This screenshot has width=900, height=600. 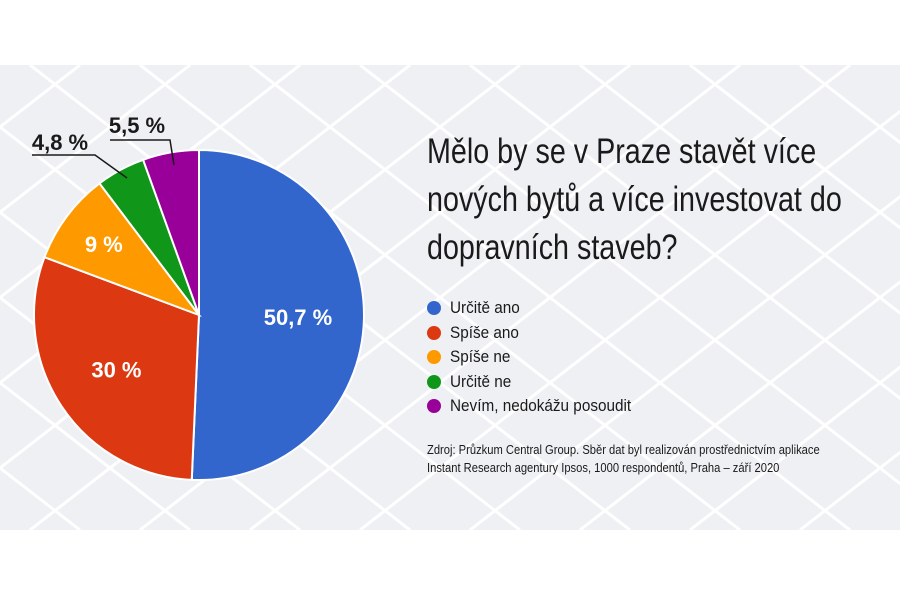 I want to click on legend-item: Určitě ano, so click(x=539, y=308).